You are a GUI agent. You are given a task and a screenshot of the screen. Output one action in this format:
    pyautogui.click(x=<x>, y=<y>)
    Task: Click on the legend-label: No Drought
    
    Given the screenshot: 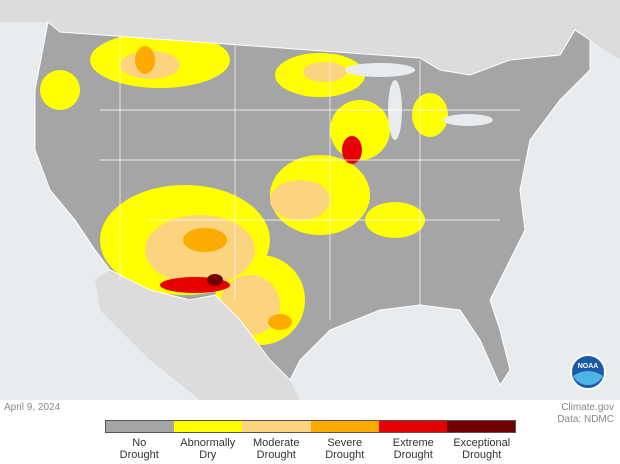 What is the action you would take?
    pyautogui.click(x=139, y=449)
    